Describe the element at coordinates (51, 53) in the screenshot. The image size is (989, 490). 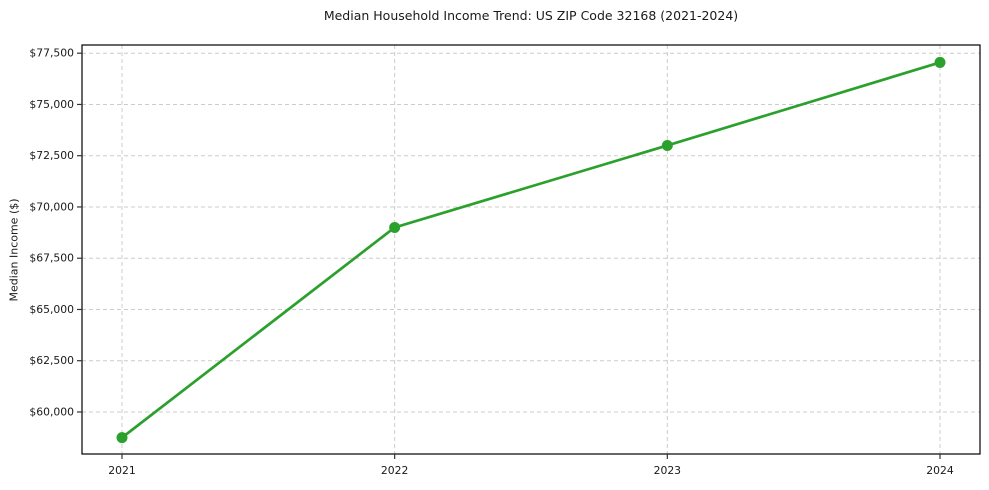
I see `y-tick-label: $77,500` at that location.